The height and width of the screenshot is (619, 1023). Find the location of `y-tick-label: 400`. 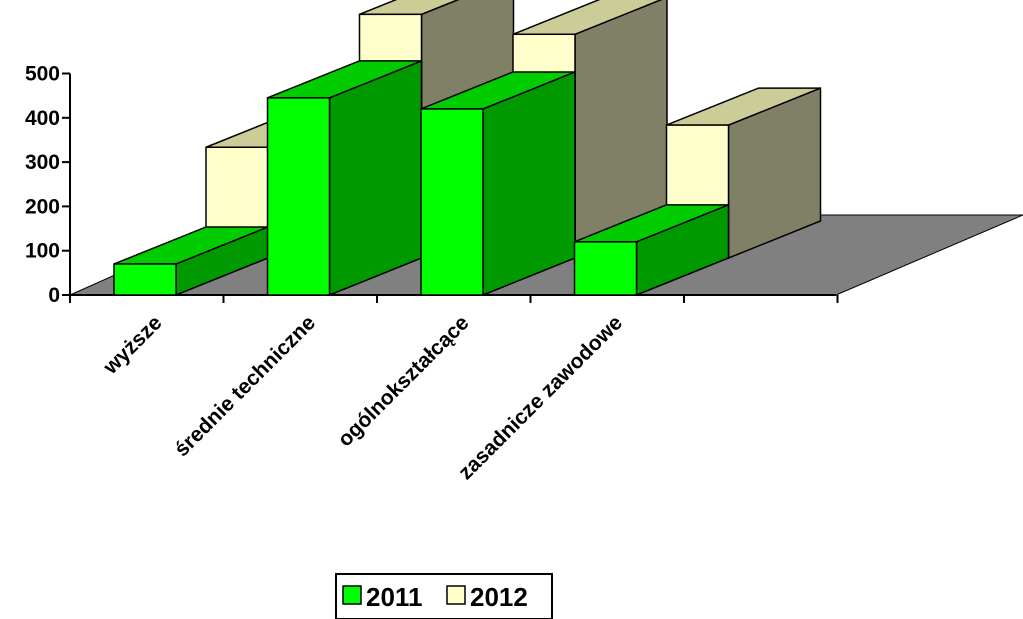

y-tick-label: 400 is located at coordinates (42, 118).